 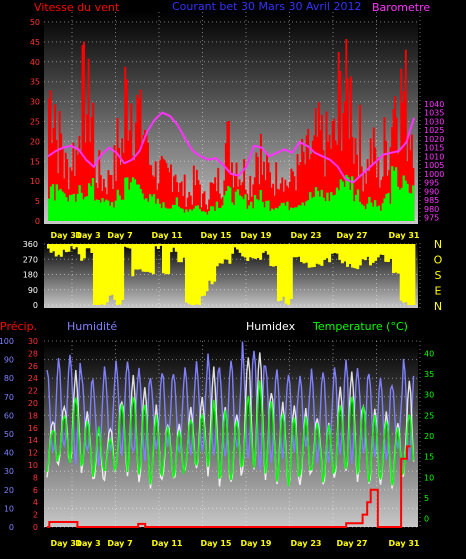 I want to click on humidity-tick-label: 50, so click(x=9, y=434).